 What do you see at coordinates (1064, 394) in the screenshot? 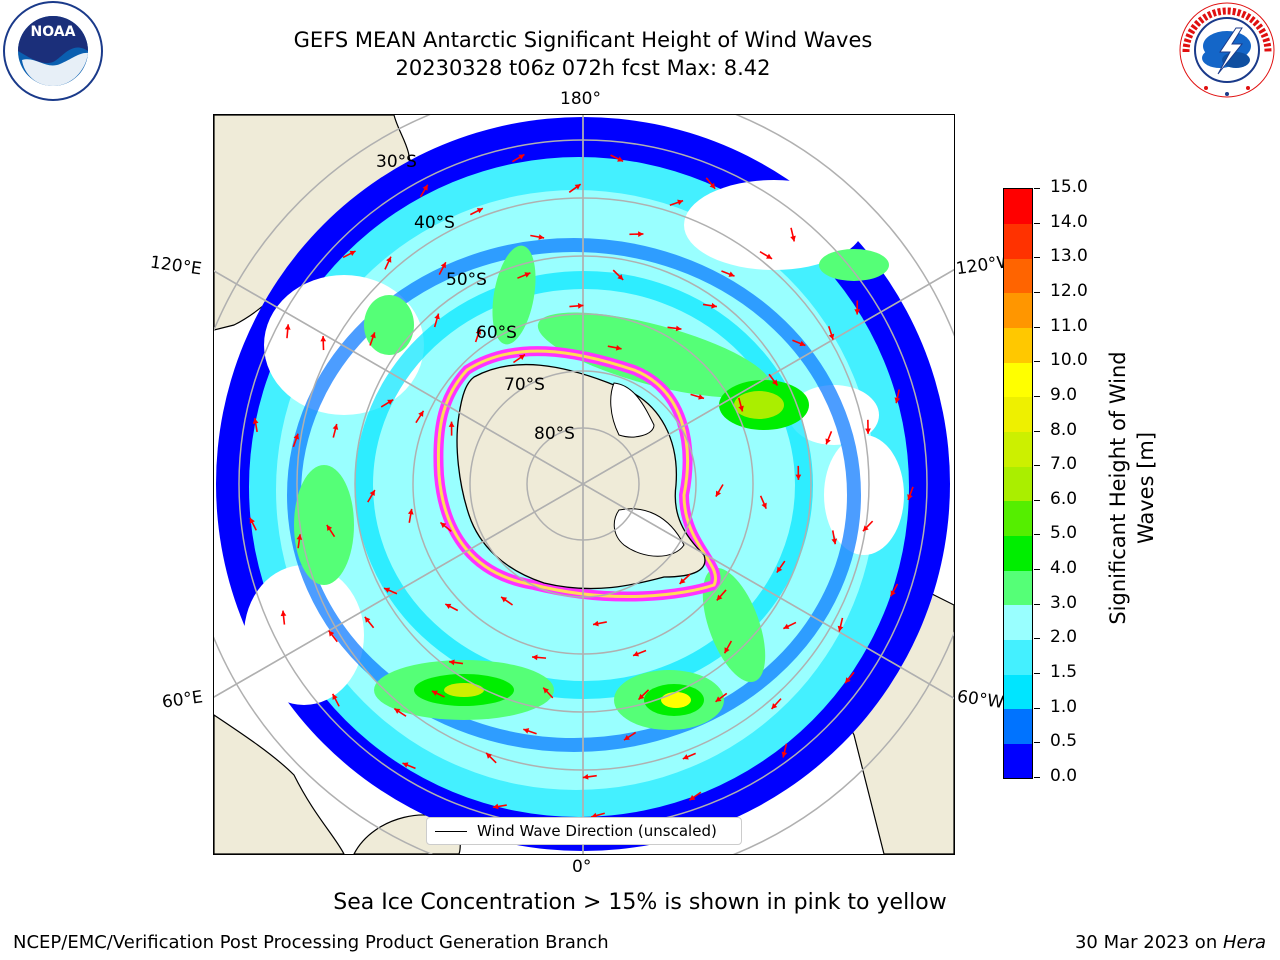
I see `colorbar-tick-label: 9.0` at bounding box center [1064, 394].